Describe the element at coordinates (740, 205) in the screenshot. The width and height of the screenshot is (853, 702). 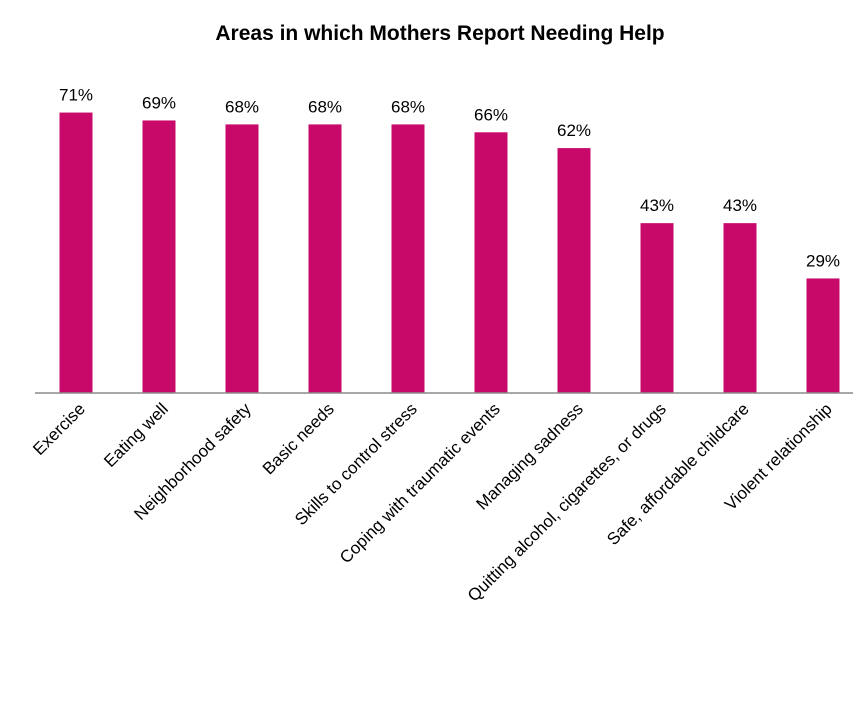
I see `value-label-9: 43%` at that location.